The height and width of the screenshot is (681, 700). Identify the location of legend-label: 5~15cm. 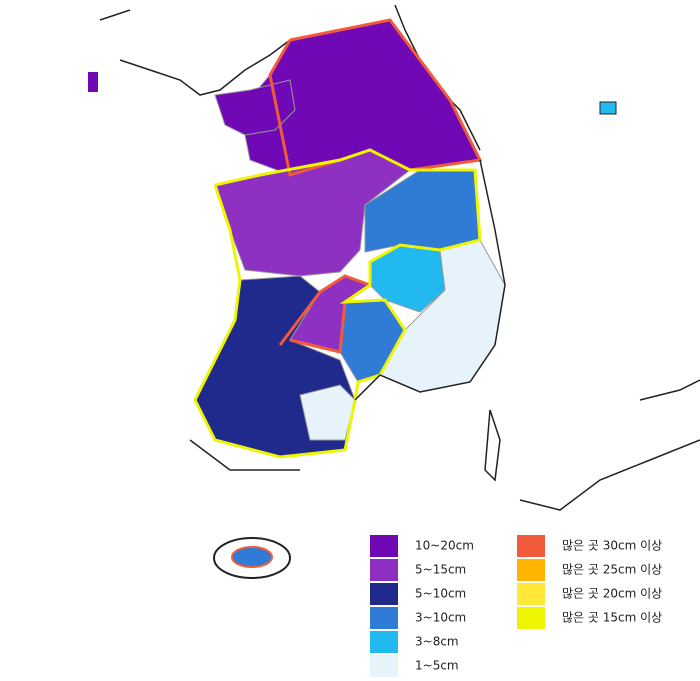
(440, 570).